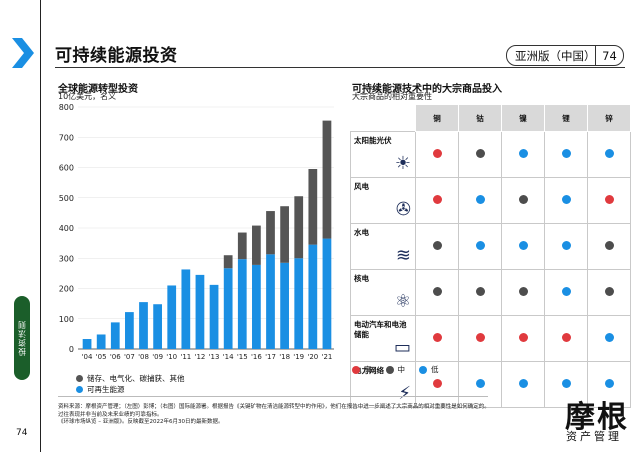  What do you see at coordinates (200, 357) in the screenshot?
I see `x-tick-label: '12` at bounding box center [200, 357].